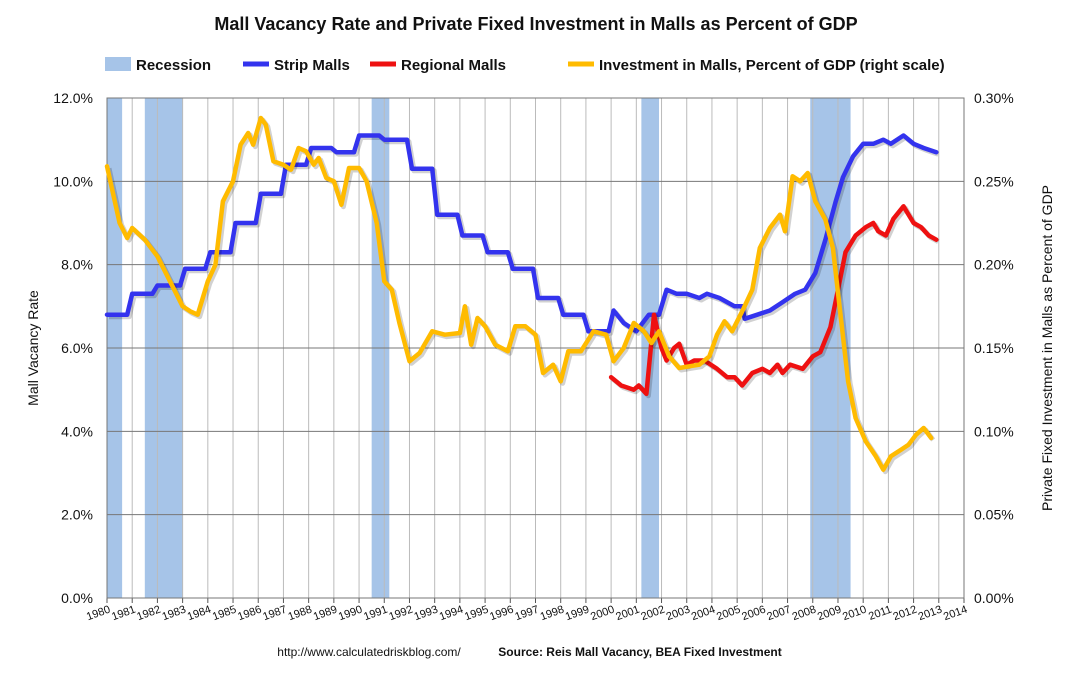 The height and width of the screenshot is (679, 1072). I want to click on x-tick-label: 2014, so click(955, 614).